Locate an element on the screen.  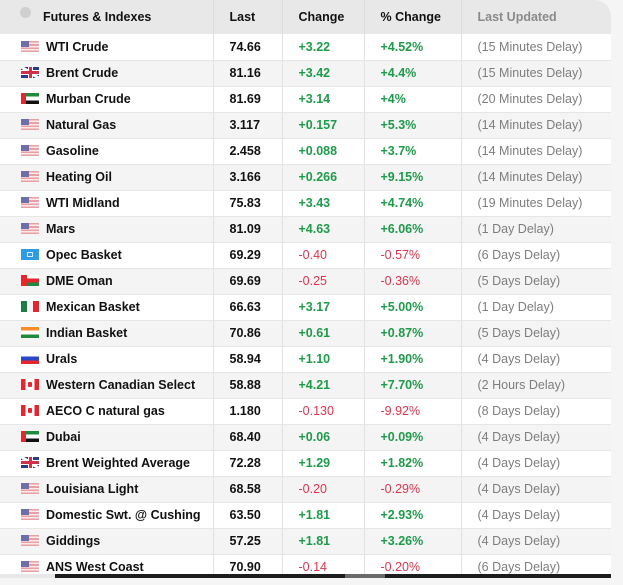
column-header-last: Last is located at coordinates (248, 17).